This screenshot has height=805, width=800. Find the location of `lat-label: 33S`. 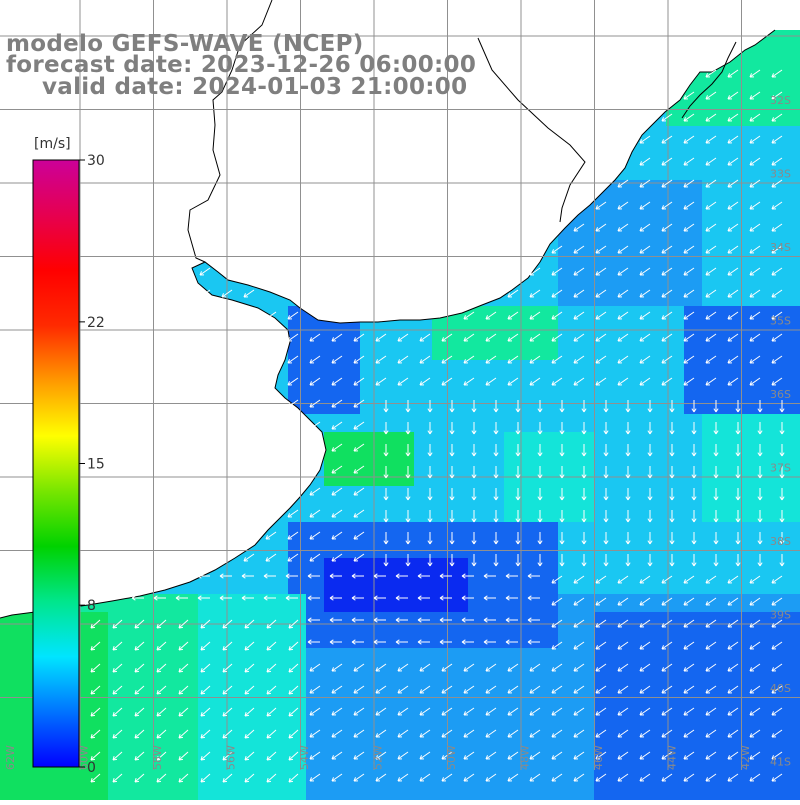

lat-label: 33S is located at coordinates (780, 174).